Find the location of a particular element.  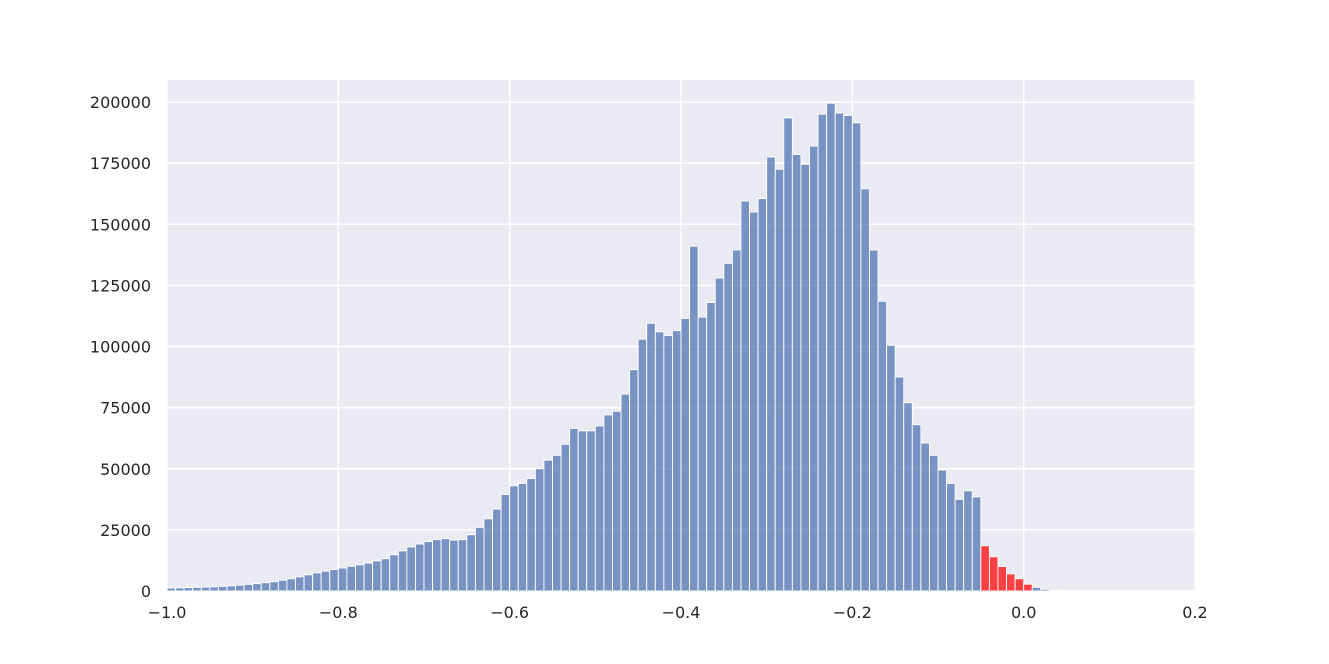

y-tick-label: 75000 is located at coordinates (125, 408).